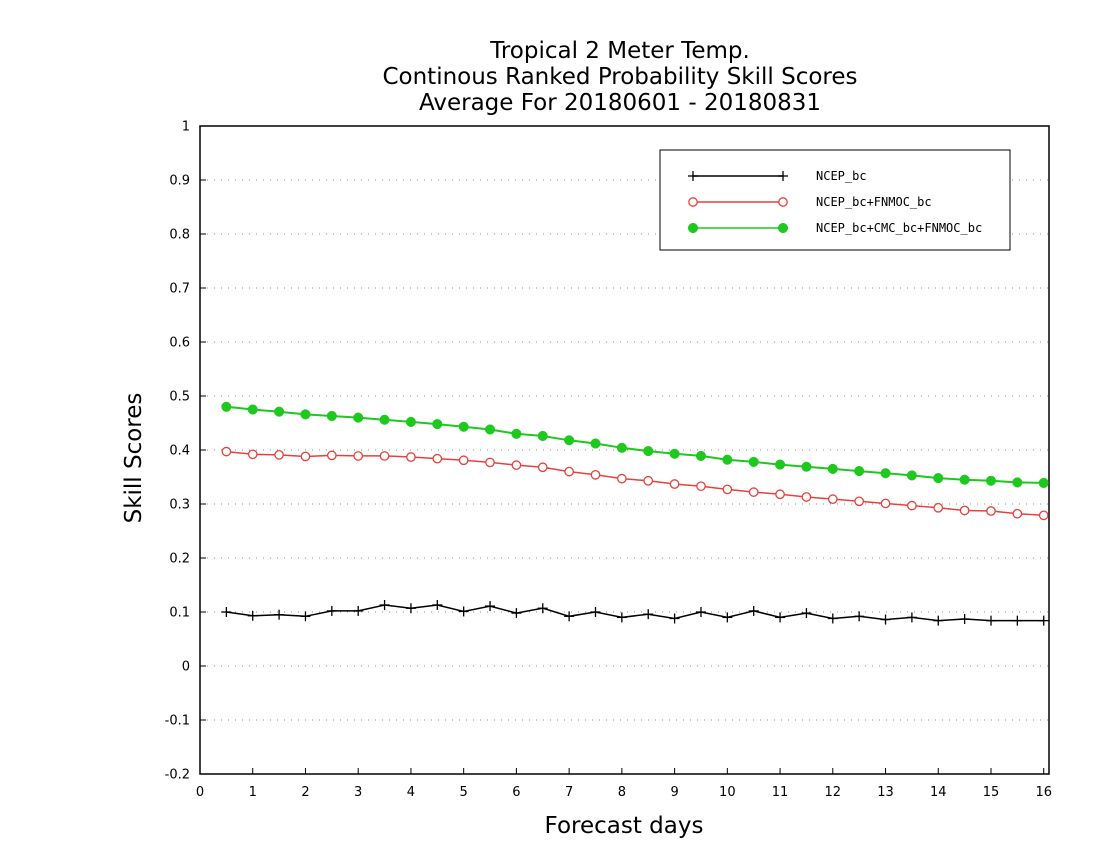  Describe the element at coordinates (200, 792) in the screenshot. I see `x-tick-label: 0` at that location.